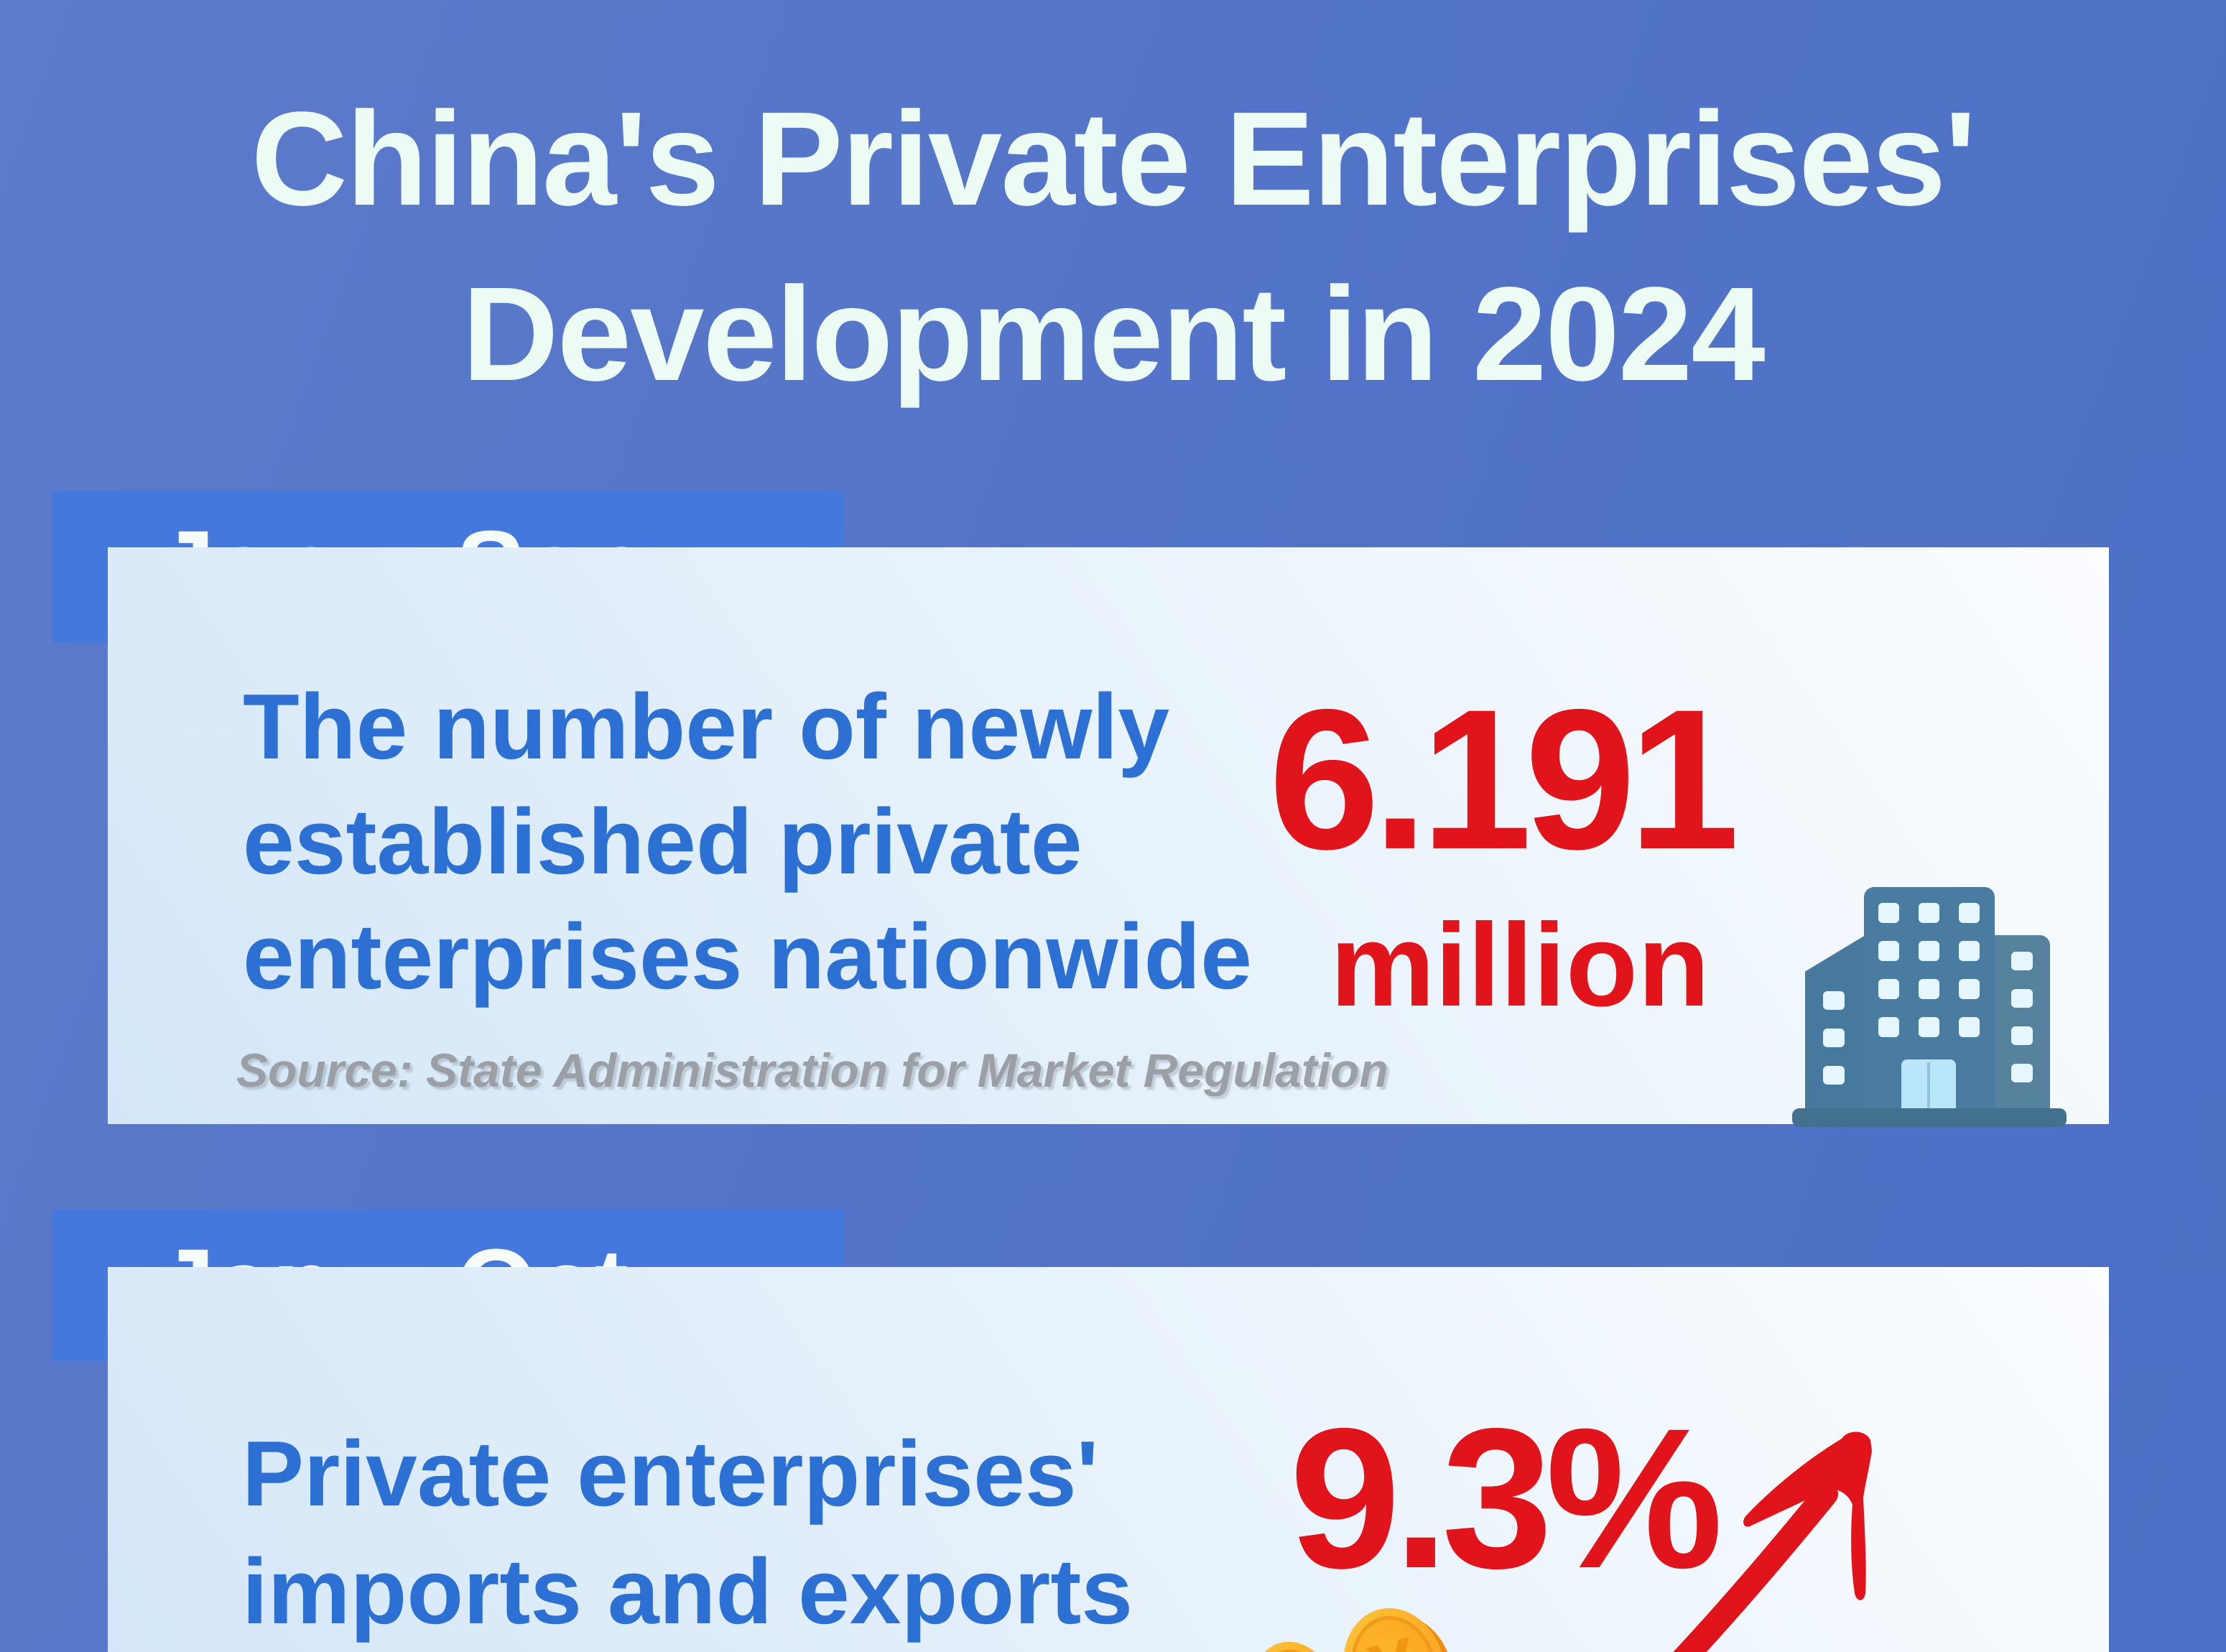 The image size is (2226, 1652). Describe the element at coordinates (748, 956) in the screenshot. I see `description-line: enterprises nationwide` at that location.